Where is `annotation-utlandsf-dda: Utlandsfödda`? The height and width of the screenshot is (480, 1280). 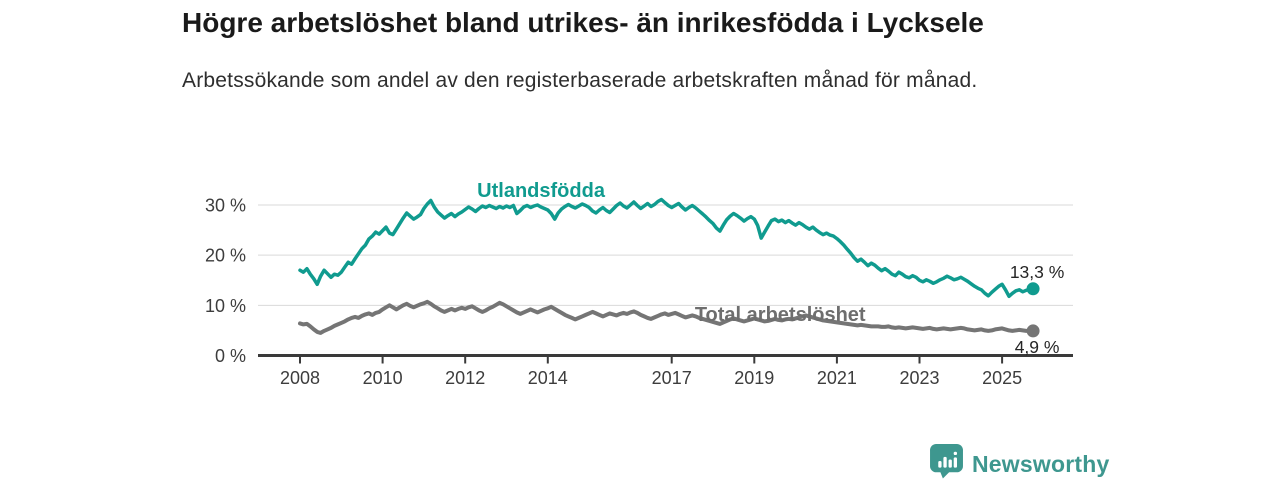
annotation-utlandsf-dda: Utlandsfödda is located at coordinates (541, 191).